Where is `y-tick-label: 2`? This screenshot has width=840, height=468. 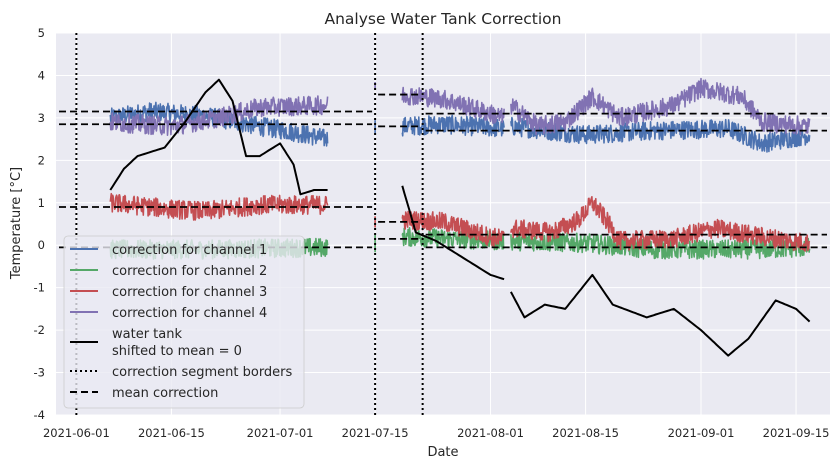
y-tick-label: 2 is located at coordinates (41, 160).